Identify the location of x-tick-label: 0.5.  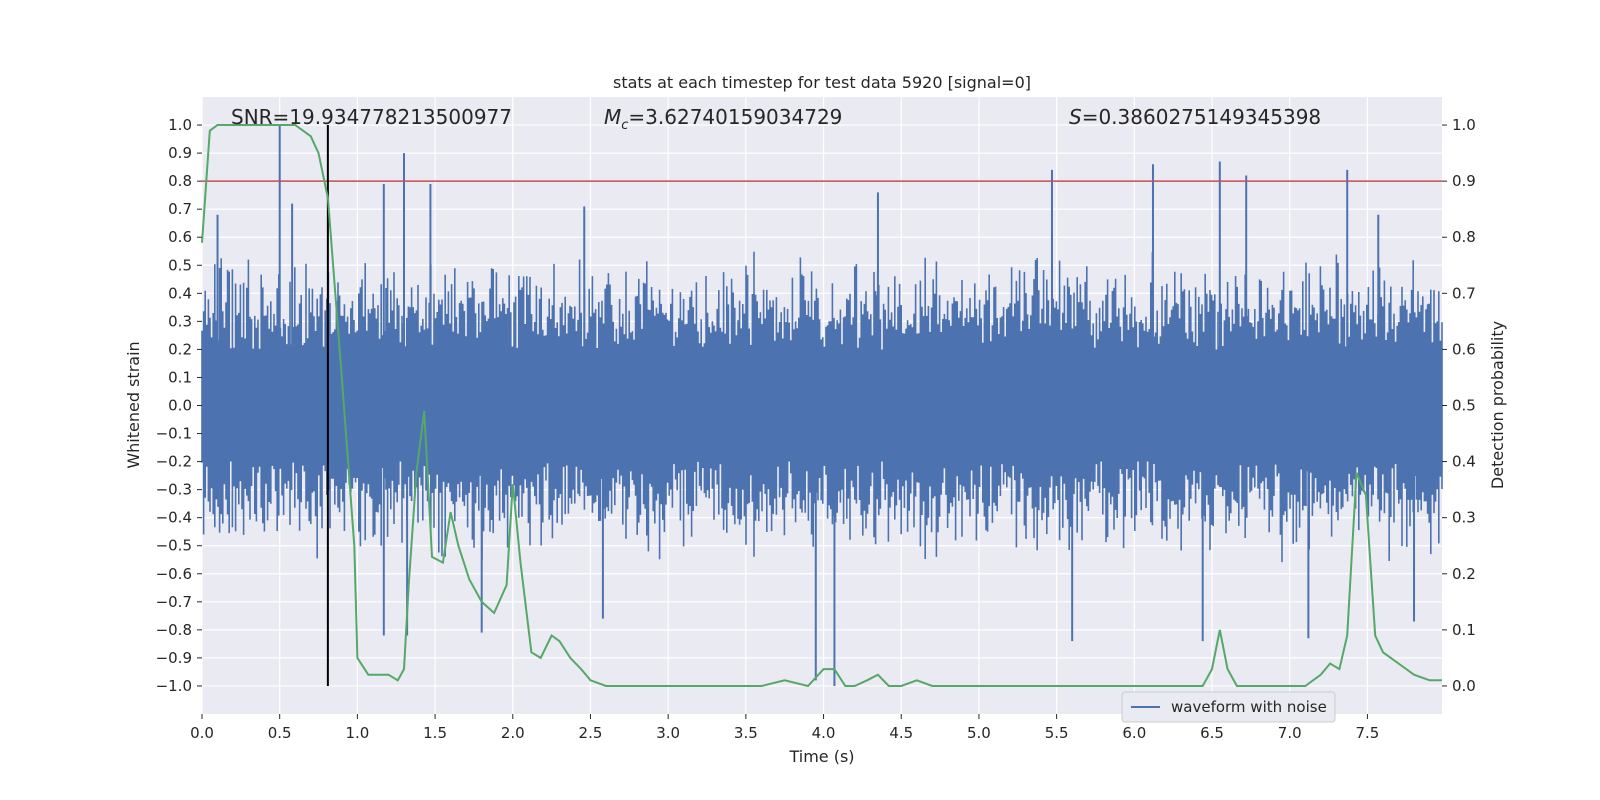
(280, 733).